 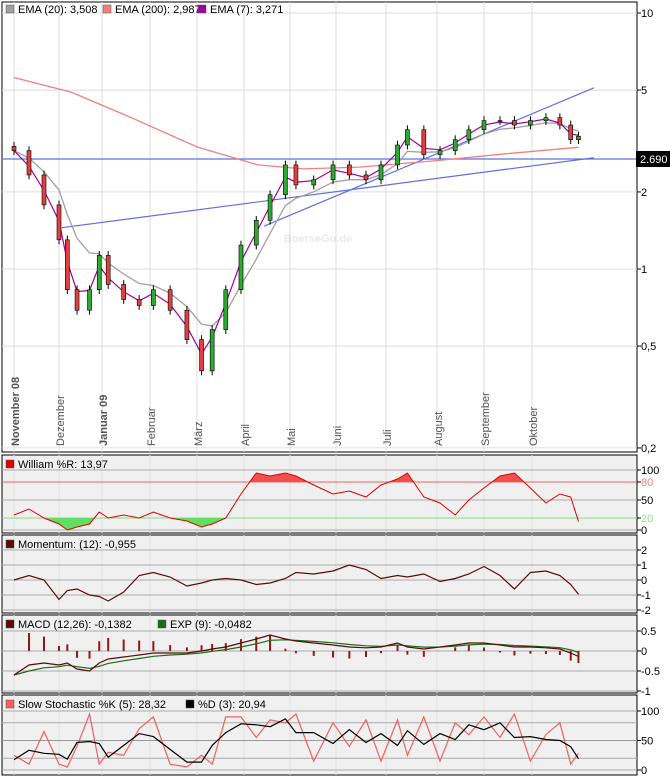 What do you see at coordinates (646, 596) in the screenshot?
I see `momentum-tick-label: -1` at bounding box center [646, 596].